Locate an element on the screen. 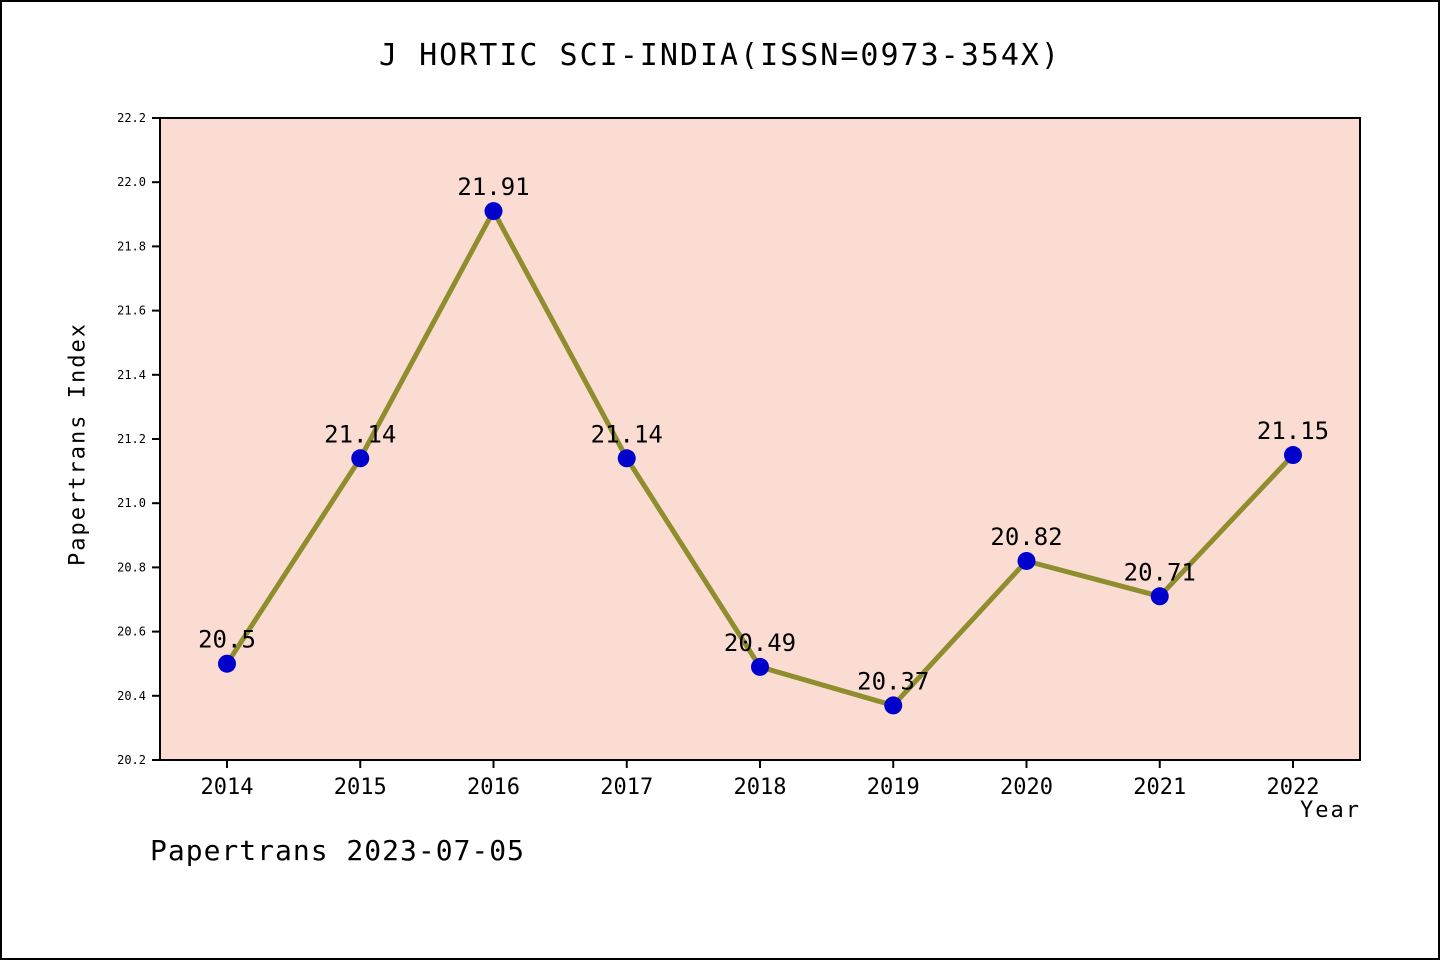 Image resolution: width=1440 pixels, height=960 pixels. y-tick-label: 20.4 is located at coordinates (131, 696).